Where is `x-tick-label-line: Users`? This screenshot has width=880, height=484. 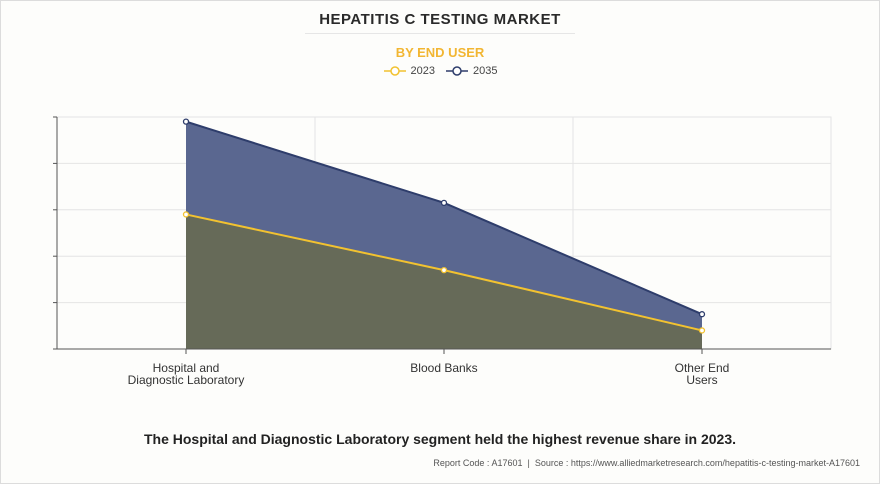 x-tick-label-line: Users is located at coordinates (701, 380).